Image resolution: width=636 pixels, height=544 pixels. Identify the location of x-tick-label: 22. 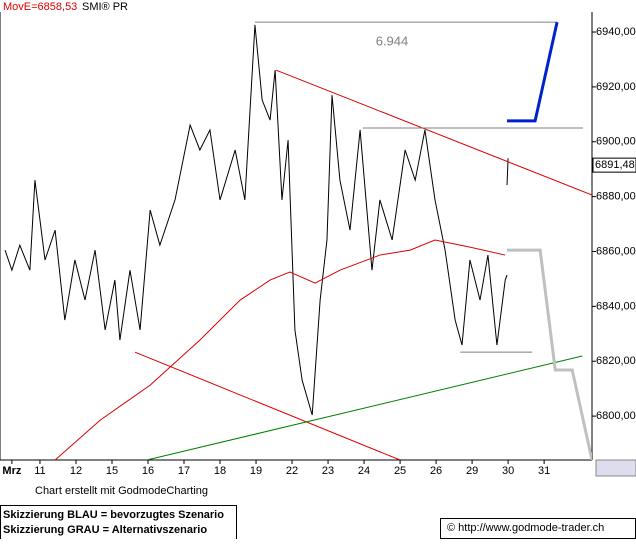
(292, 471).